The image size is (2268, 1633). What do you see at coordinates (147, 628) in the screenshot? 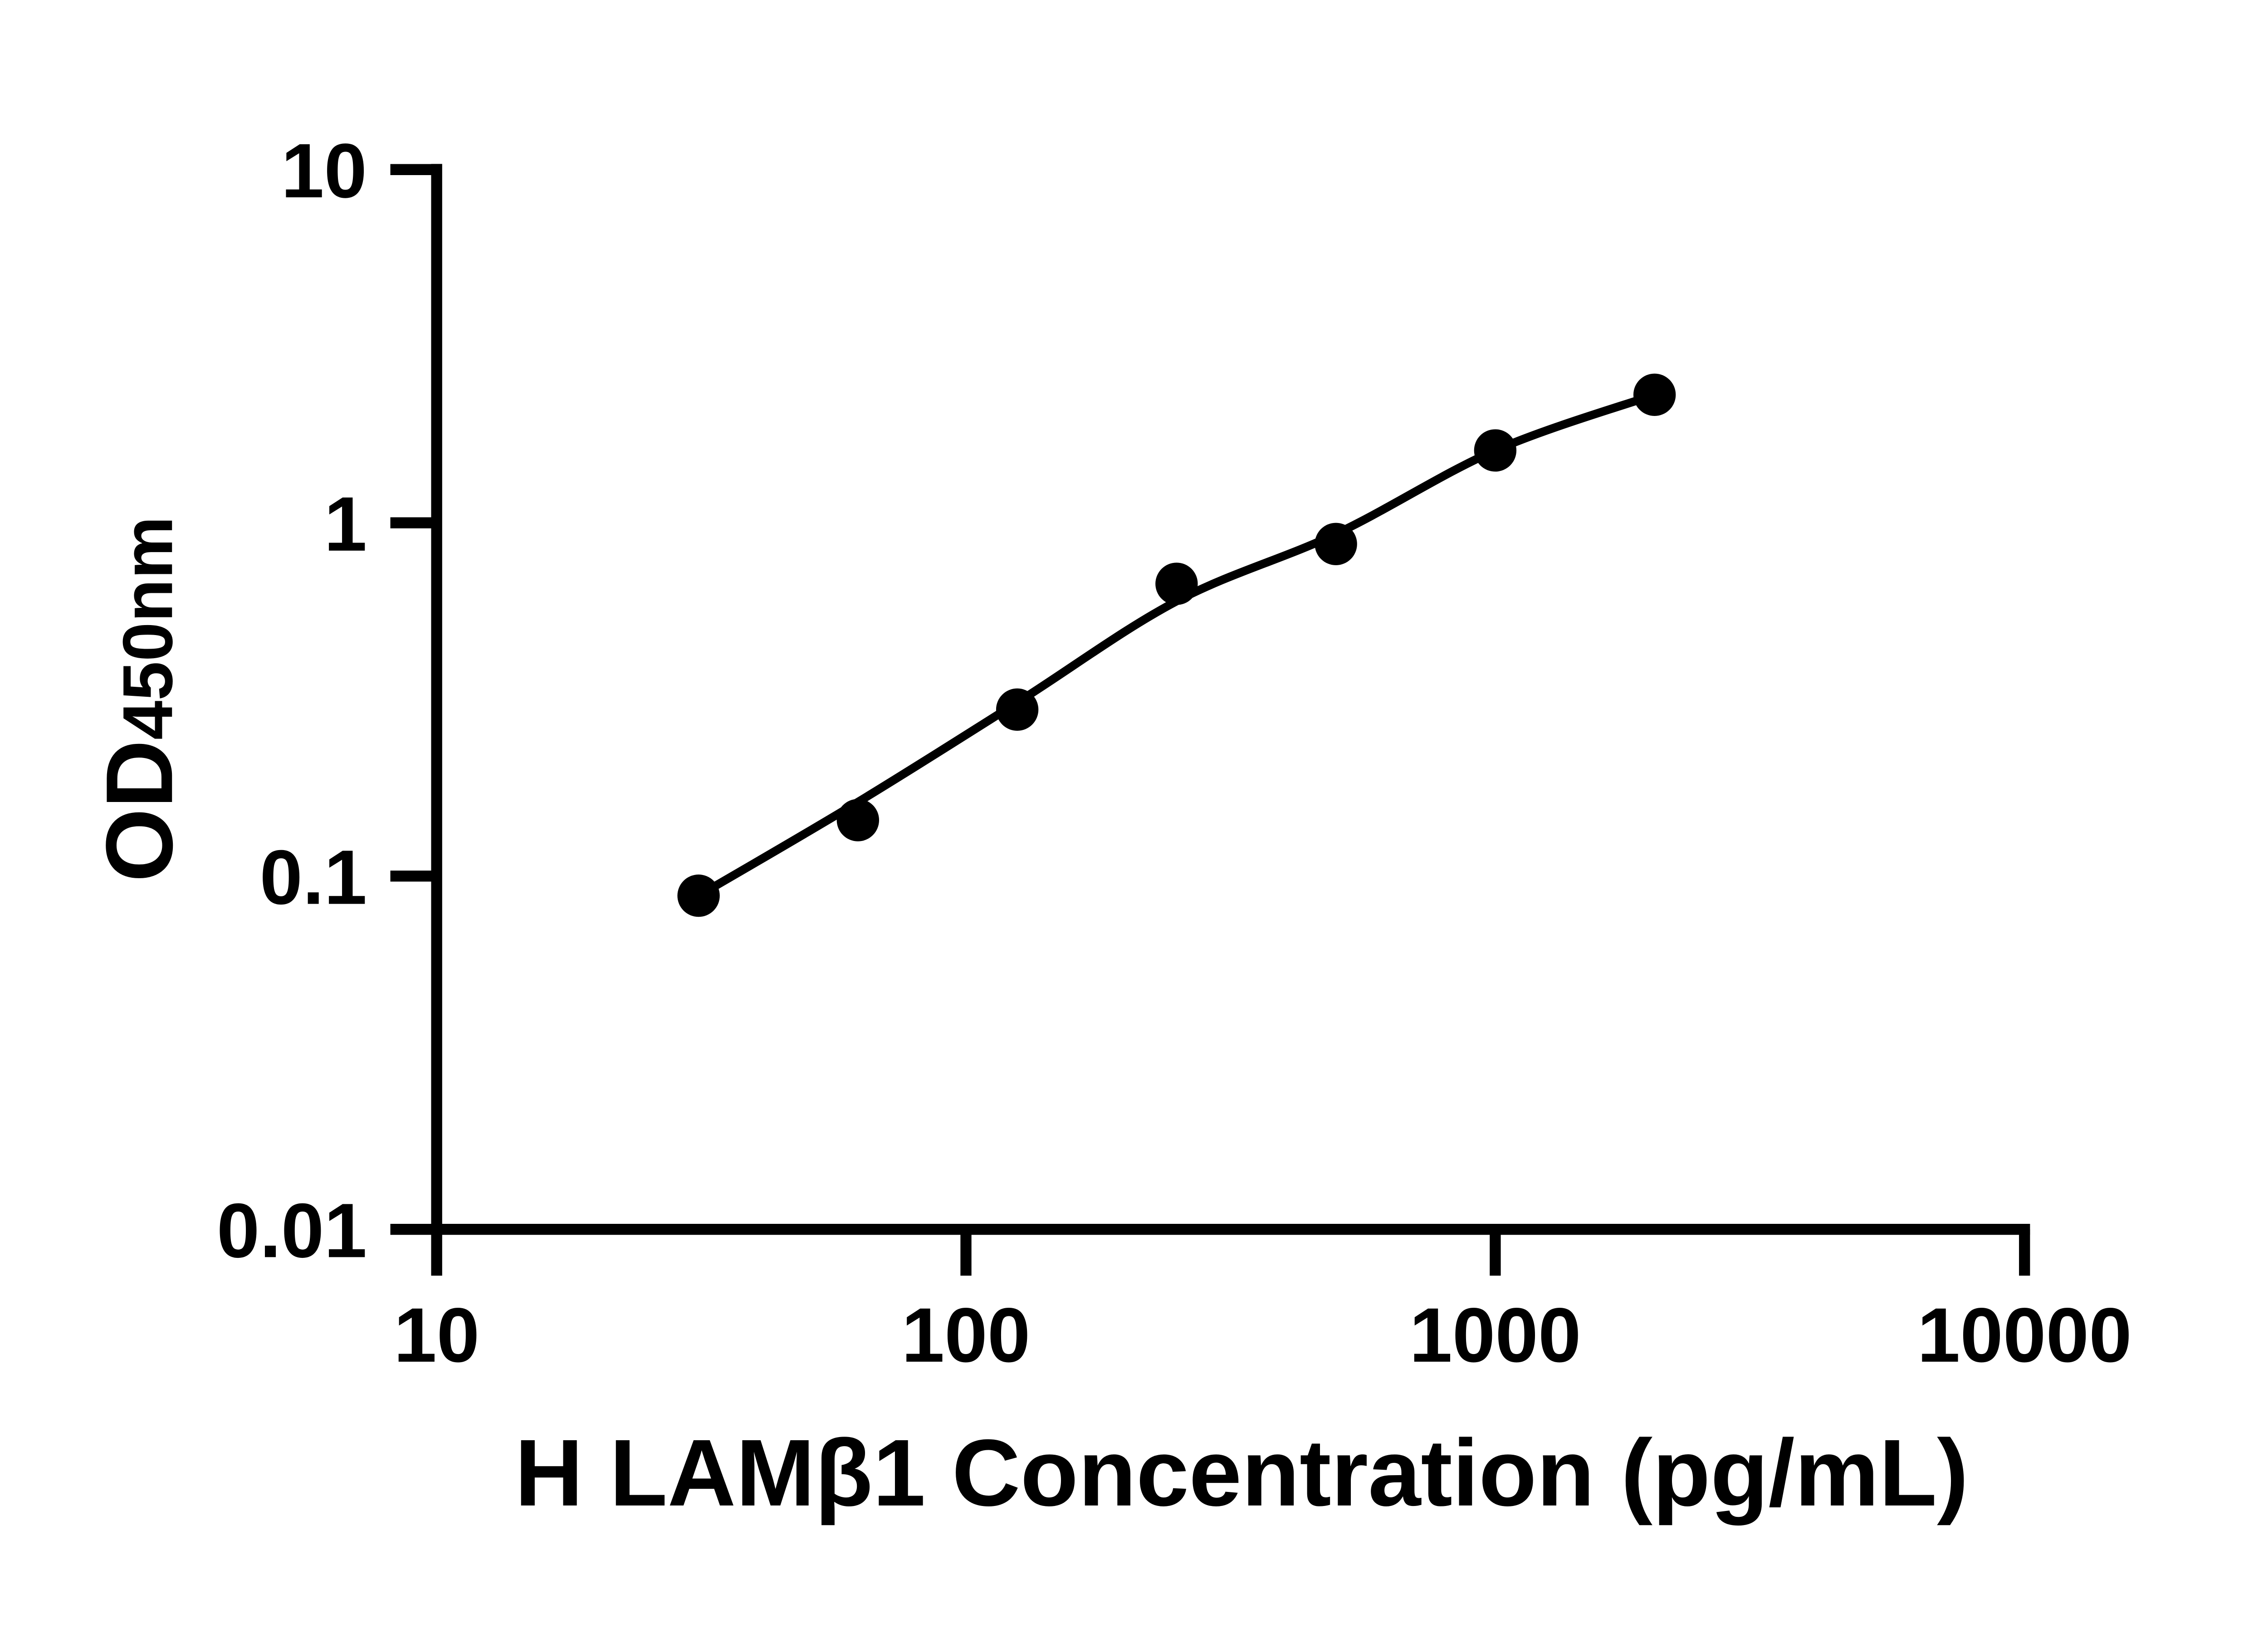
I see `y-axis-title-subscript: 450nm` at bounding box center [147, 628].